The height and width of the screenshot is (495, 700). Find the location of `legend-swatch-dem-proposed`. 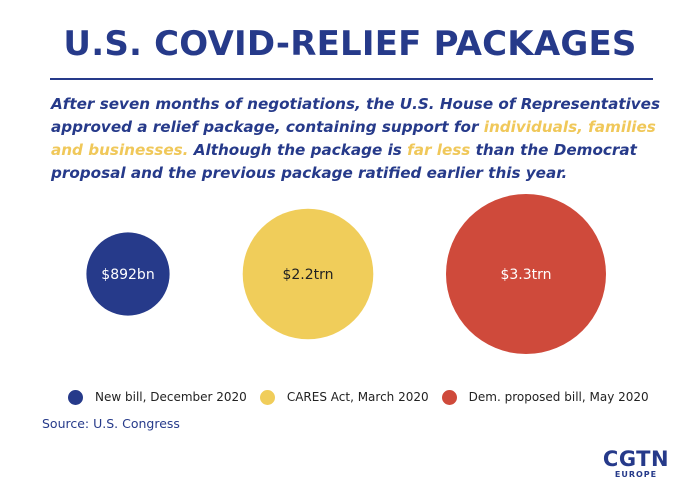

legend-swatch-dem-proposed is located at coordinates (449, 397).